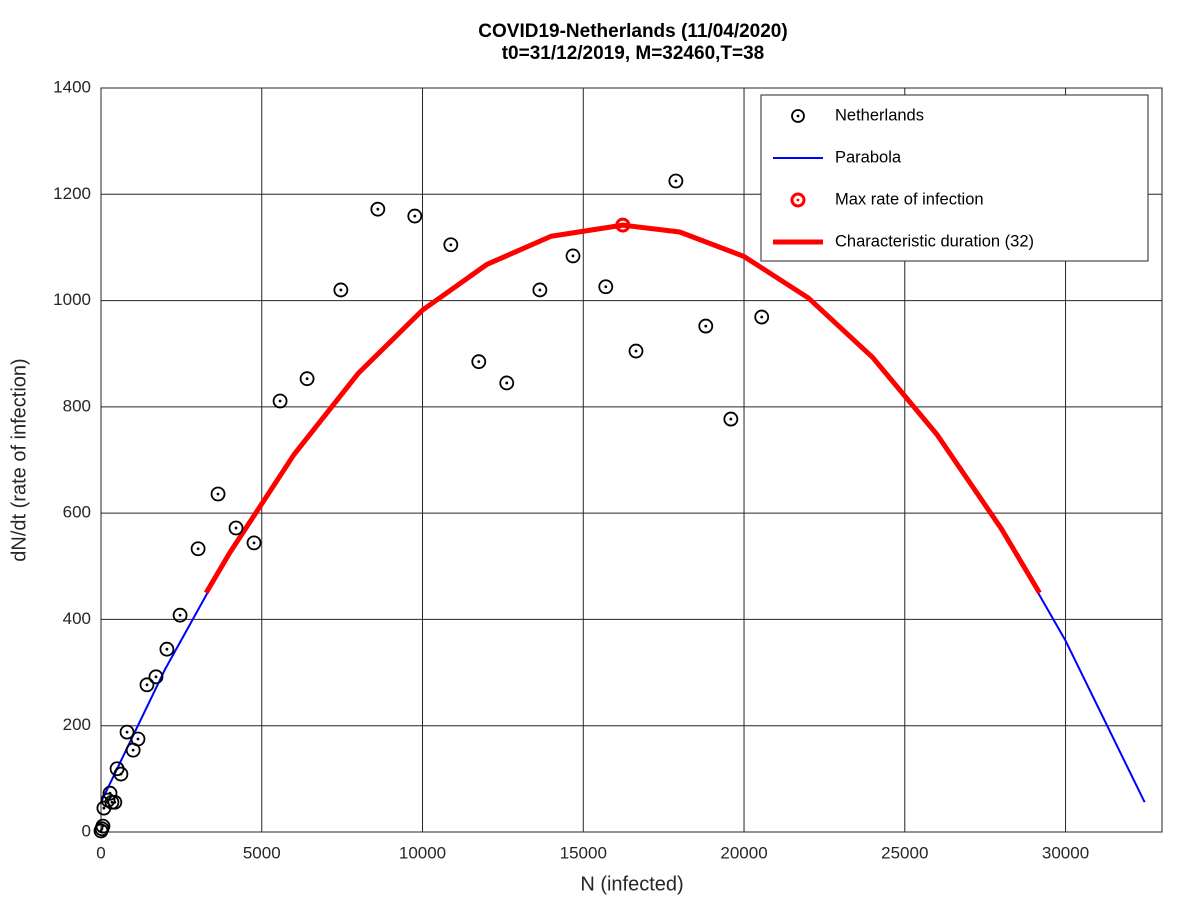  Describe the element at coordinates (632, 31) in the screenshot. I see `chart-title: COVID19-Netherlands (11/04/2020)` at that location.